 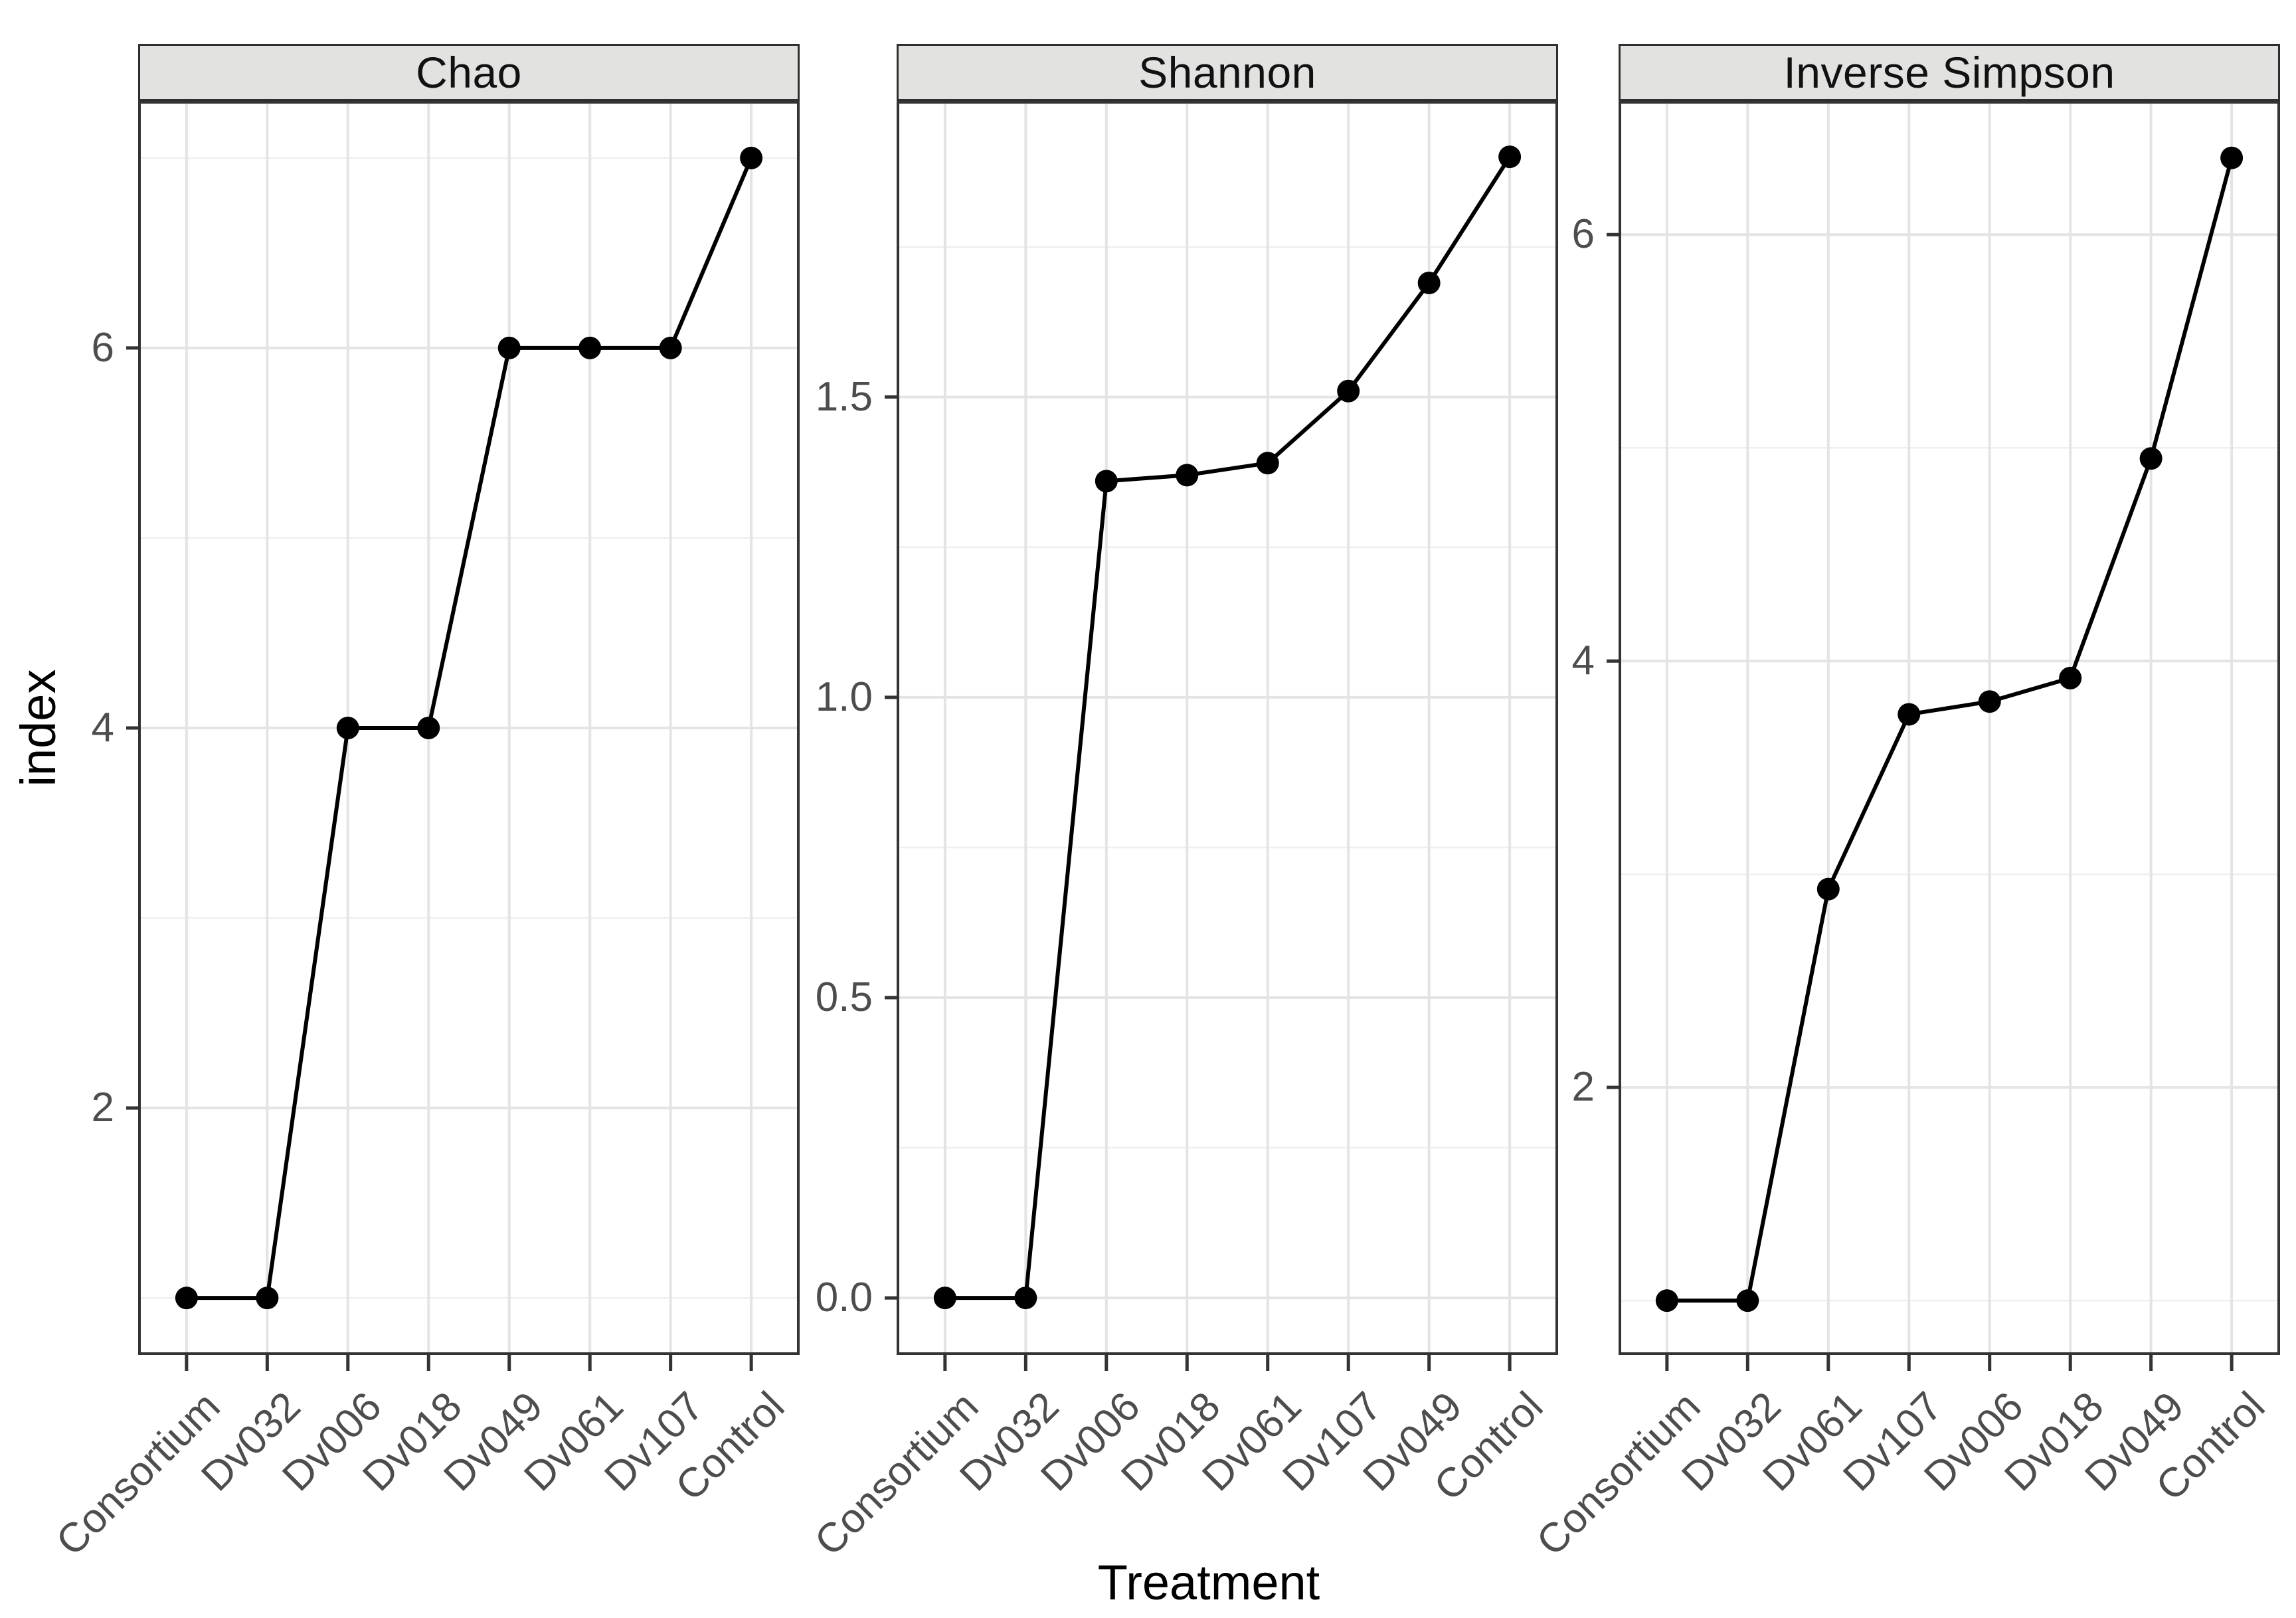 I want to click on y-tick-label: 1.0, so click(x=844, y=697).